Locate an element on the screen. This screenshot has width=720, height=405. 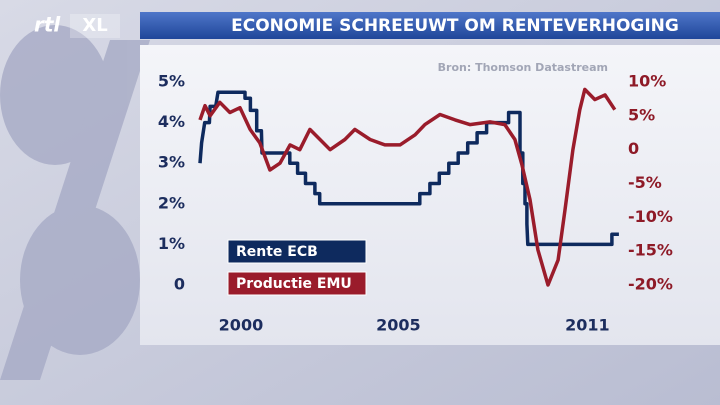
y2-tick-label: -15% is located at coordinates (650, 250).